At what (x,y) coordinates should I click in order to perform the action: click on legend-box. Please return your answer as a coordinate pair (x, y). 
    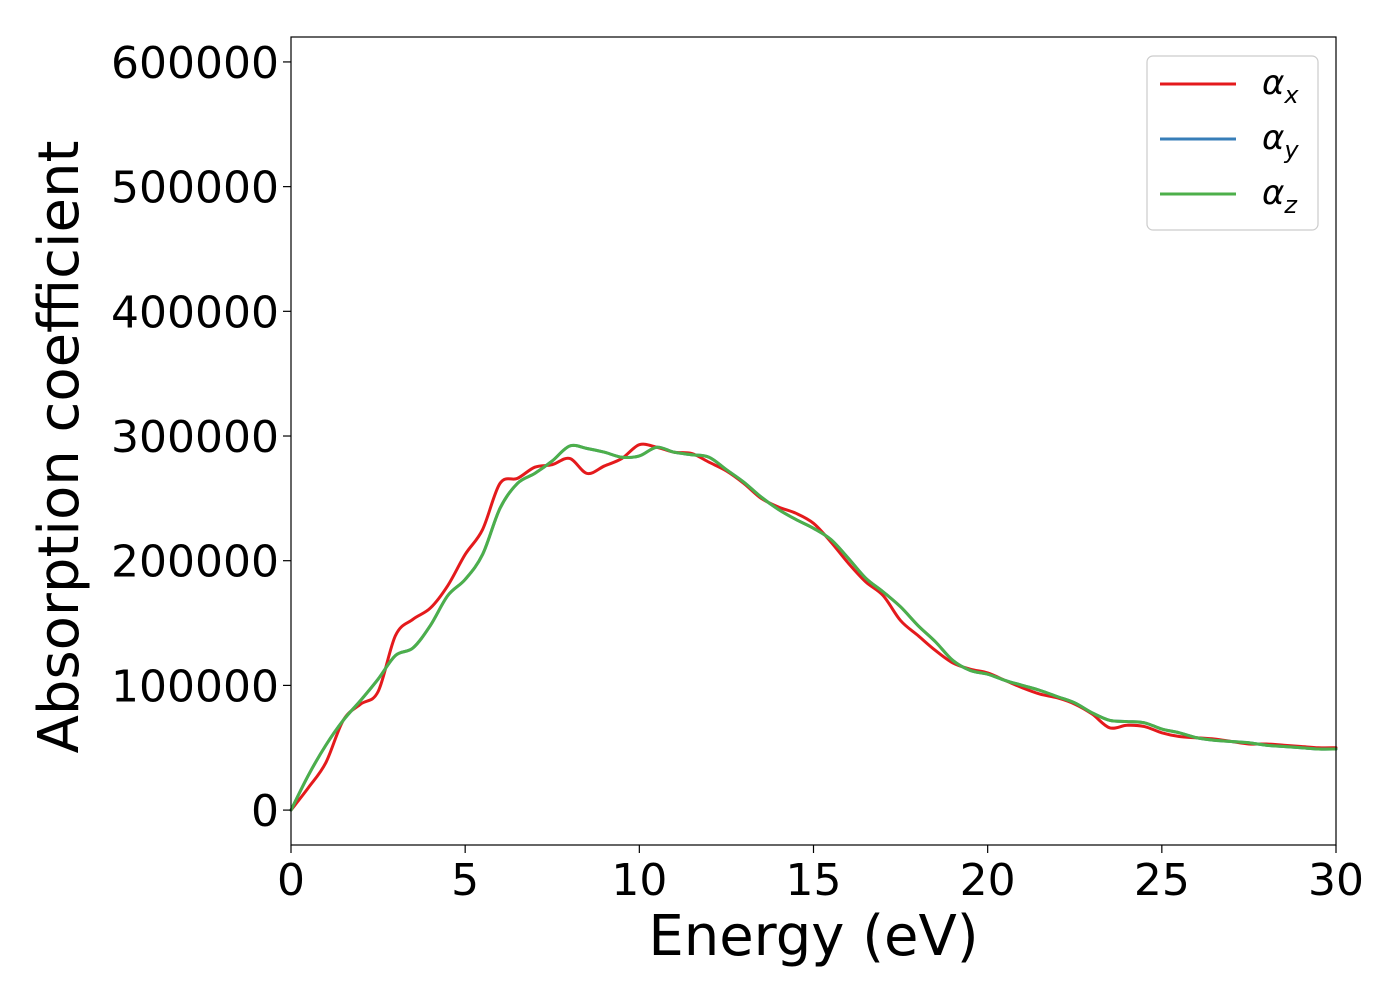
    Looking at the image, I should click on (1232, 143).